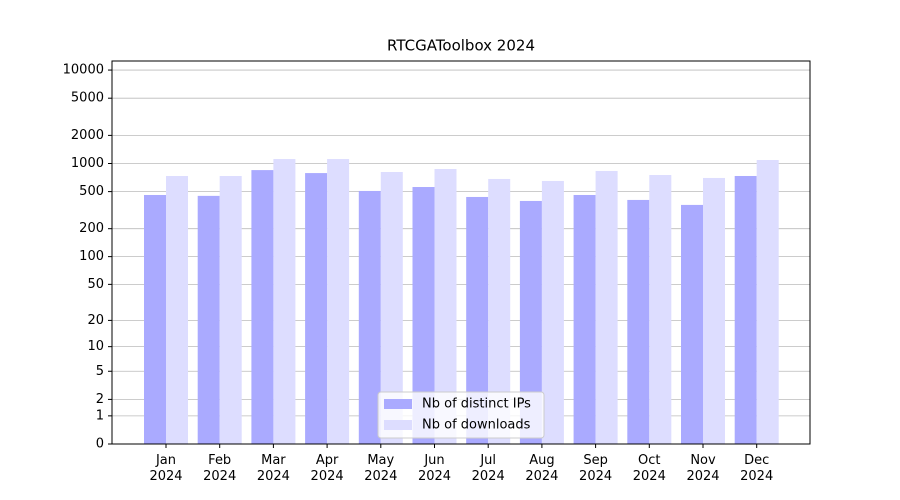  What do you see at coordinates (91, 191) in the screenshot?
I see `y-tick-label: 500` at bounding box center [91, 191].